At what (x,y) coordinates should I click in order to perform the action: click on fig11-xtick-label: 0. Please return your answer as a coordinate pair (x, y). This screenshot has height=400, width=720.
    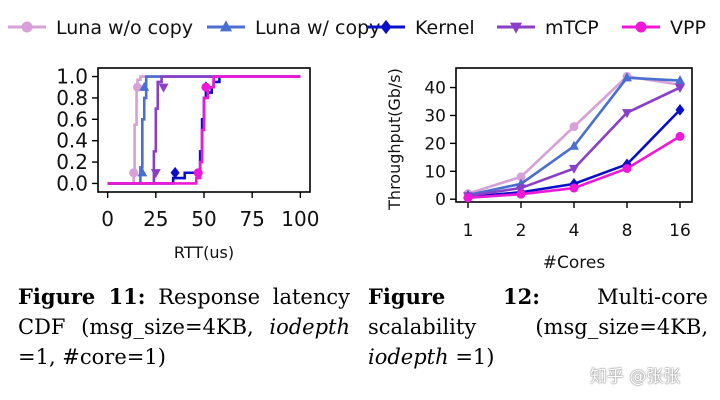
    Looking at the image, I should click on (107, 219).